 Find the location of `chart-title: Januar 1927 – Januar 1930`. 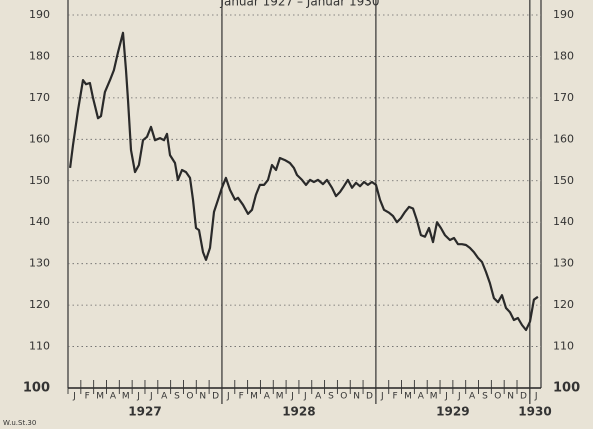

chart-title: Januar 1927 – Januar 1930 is located at coordinates (299, 4).